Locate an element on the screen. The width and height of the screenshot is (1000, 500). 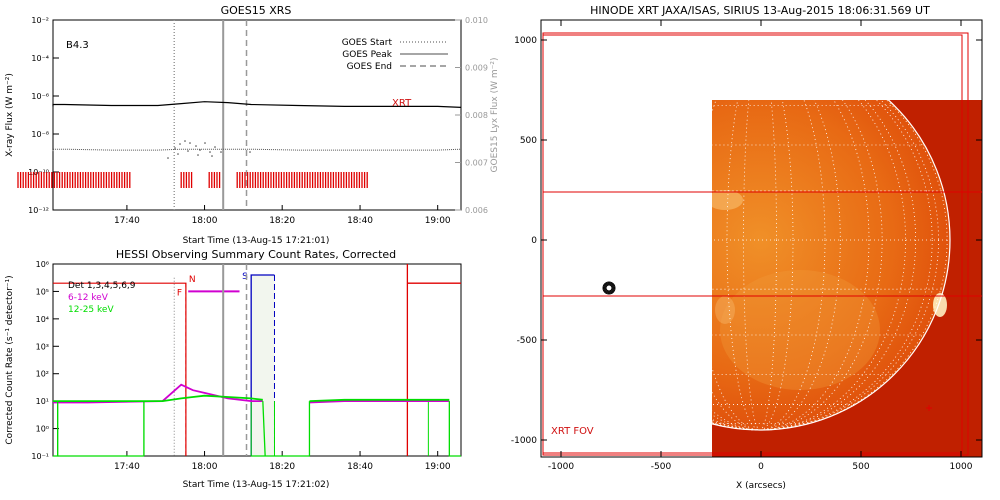
xrt-y-tick-label: 1000 is located at coordinates (525, 41).